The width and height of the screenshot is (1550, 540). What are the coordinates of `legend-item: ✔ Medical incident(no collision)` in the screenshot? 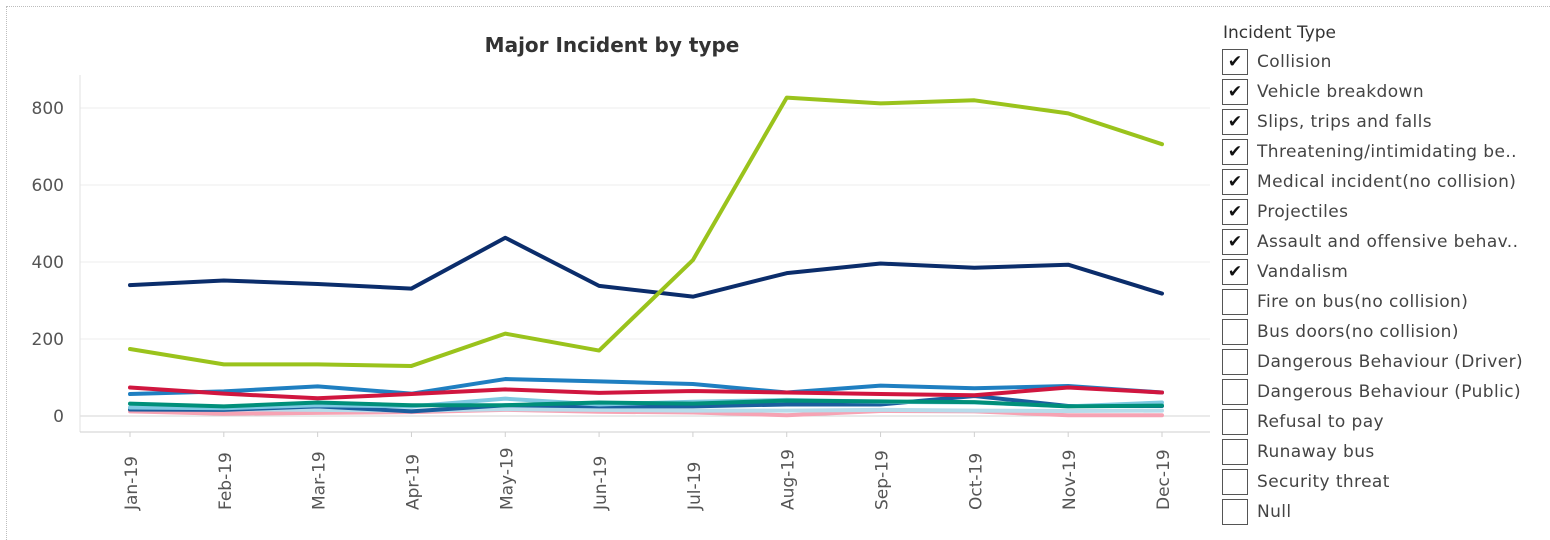 It's located at (1386, 182).